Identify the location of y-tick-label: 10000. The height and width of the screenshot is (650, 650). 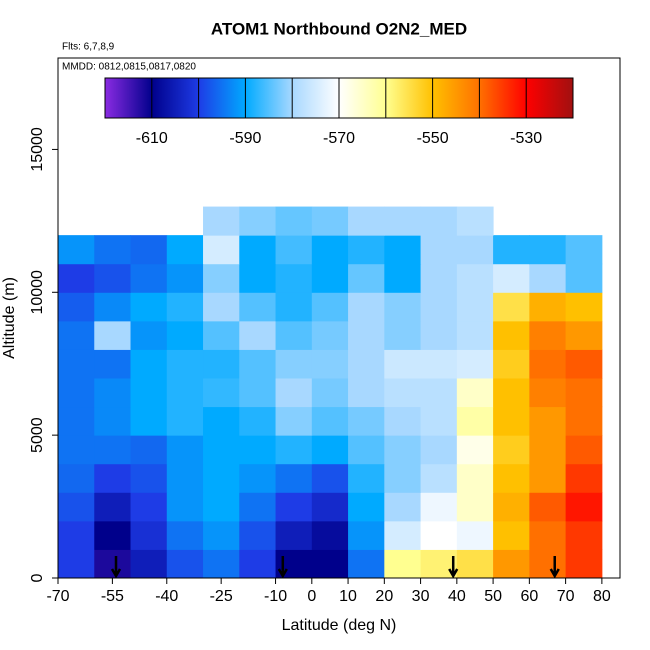
(37, 292).